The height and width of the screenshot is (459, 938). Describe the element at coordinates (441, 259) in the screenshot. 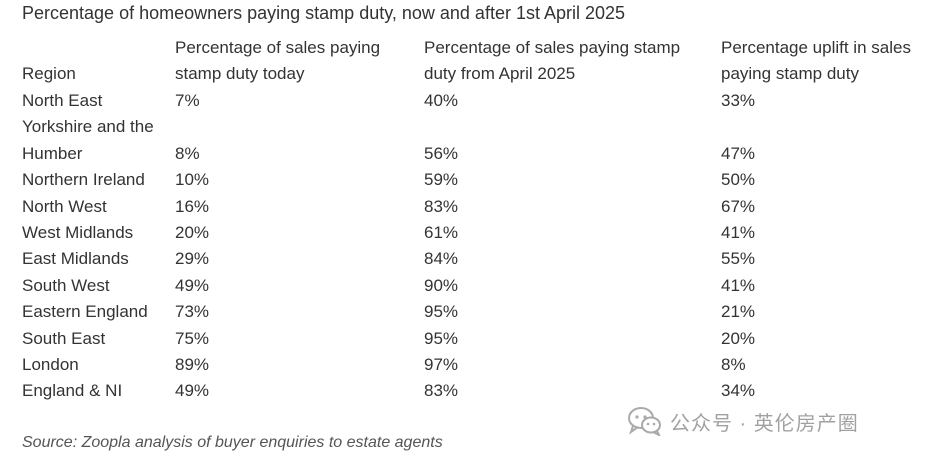

I see `from-april-cell: 84%` at that location.